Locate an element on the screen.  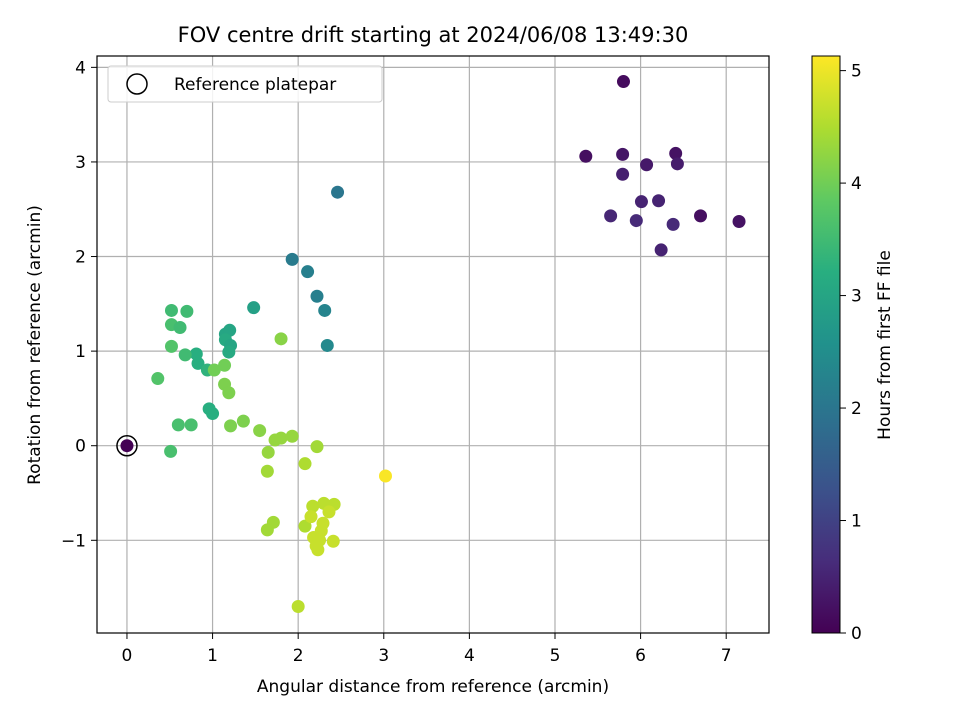
legend: Reference platepar is located at coordinates (245, 84).